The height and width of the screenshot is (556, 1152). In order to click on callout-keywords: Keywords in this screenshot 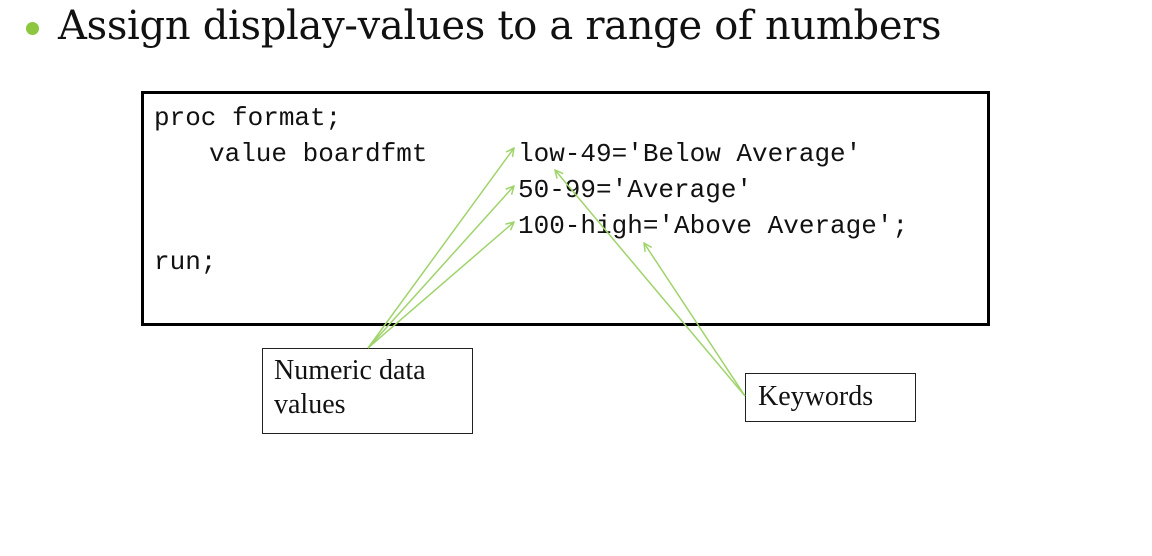, I will do `click(830, 397)`.